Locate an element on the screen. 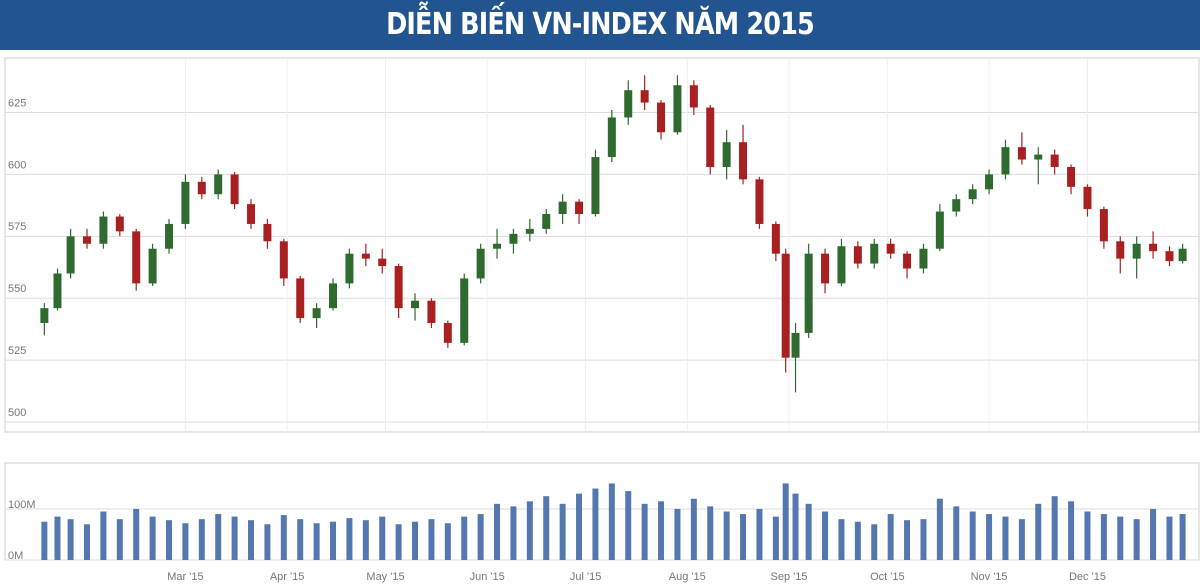 The width and height of the screenshot is (1200, 588). x-tick-label: Jun '15 is located at coordinates (487, 577).